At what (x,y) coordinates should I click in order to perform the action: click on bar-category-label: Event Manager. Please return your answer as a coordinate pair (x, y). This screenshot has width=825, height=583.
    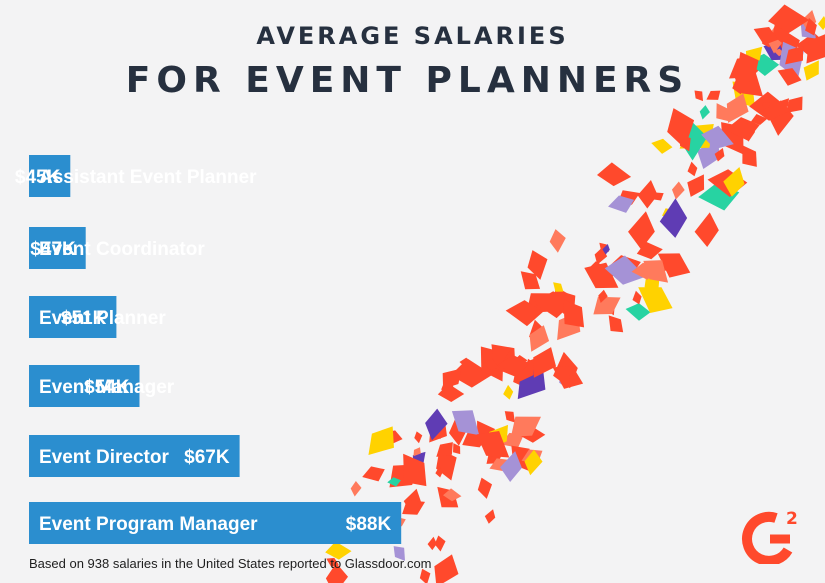
    Looking at the image, I should click on (107, 387).